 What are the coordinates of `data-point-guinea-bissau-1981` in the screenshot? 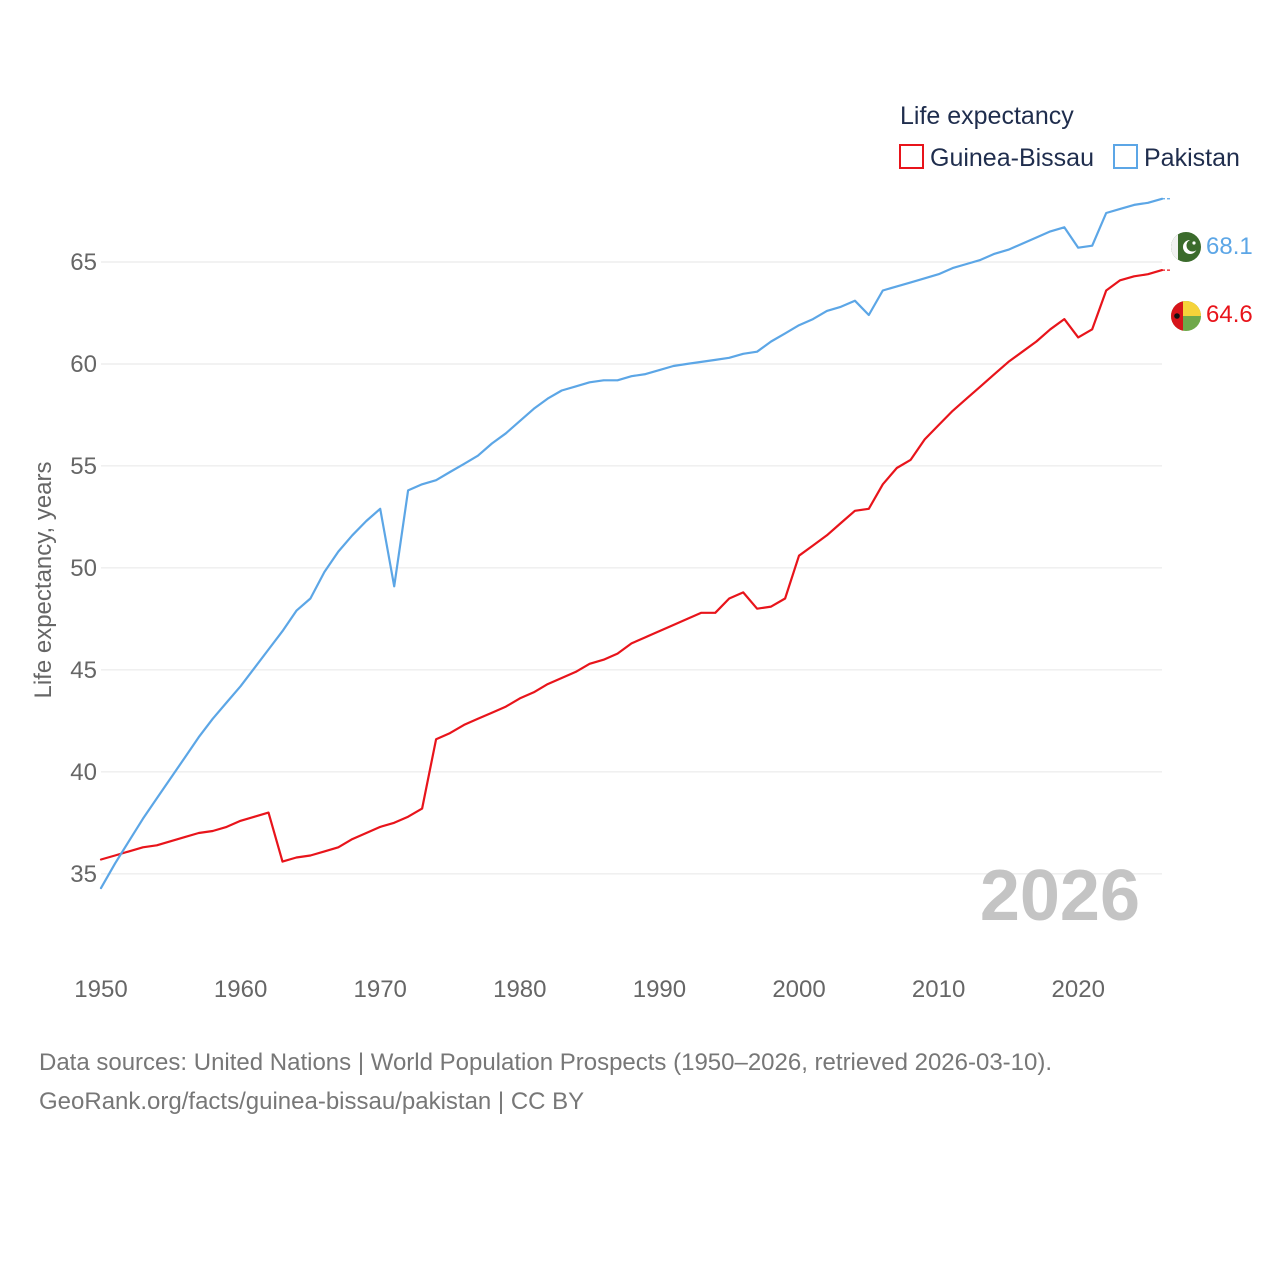 It's located at (534, 692).